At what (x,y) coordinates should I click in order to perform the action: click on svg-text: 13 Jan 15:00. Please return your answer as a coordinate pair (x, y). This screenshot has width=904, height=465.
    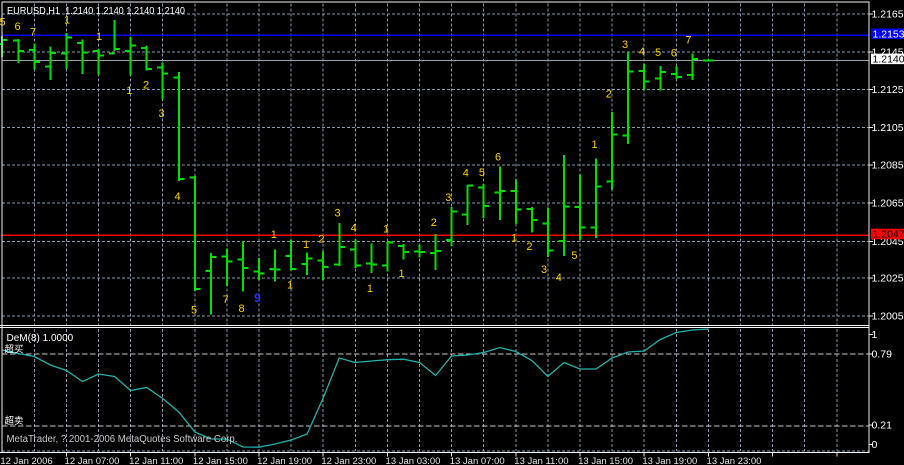
    Looking at the image, I should click on (605, 460).